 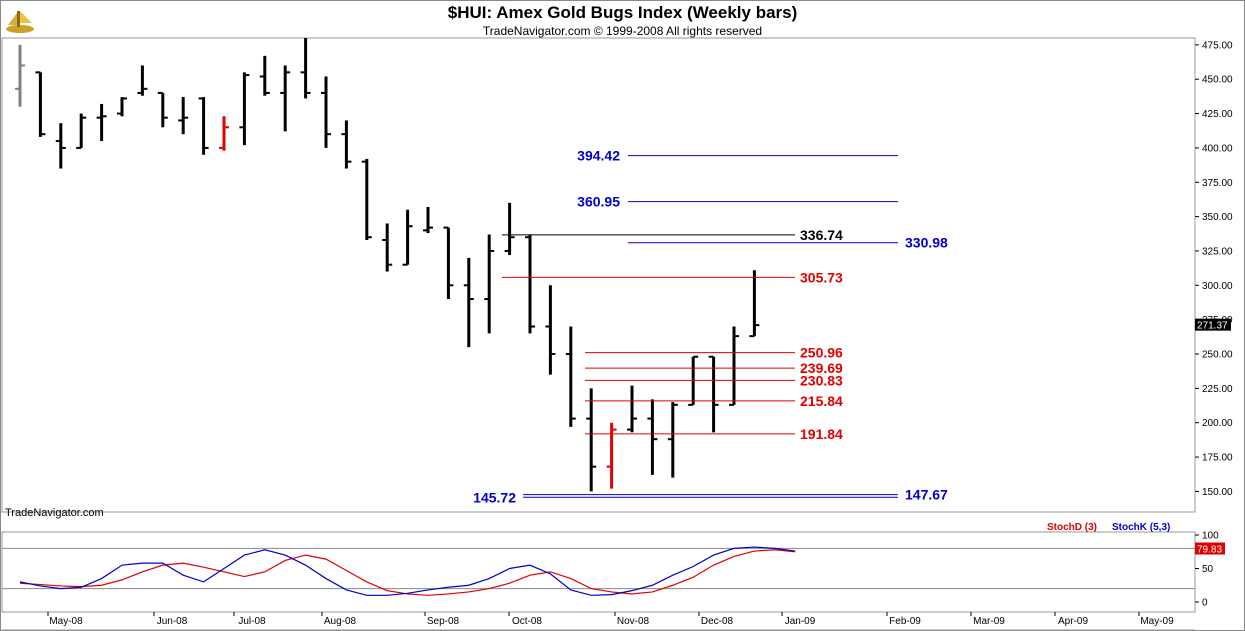 What do you see at coordinates (926, 495) in the screenshot?
I see `level-label: 147.67` at bounding box center [926, 495].